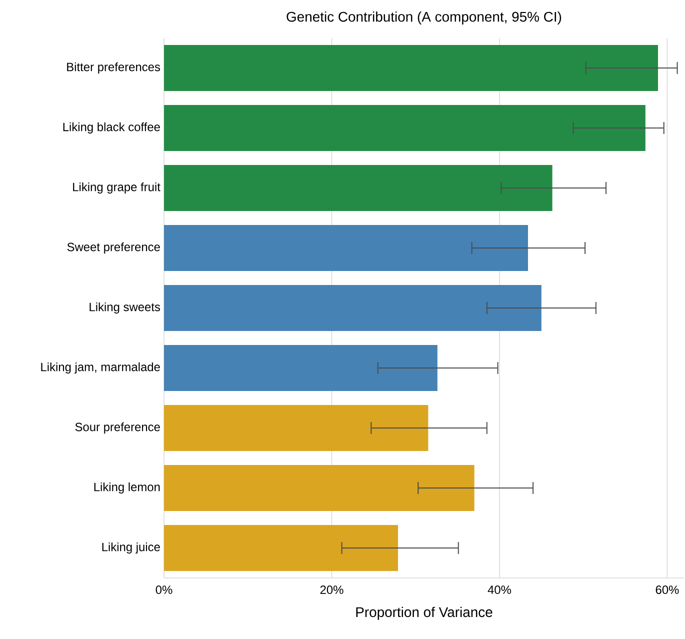  Describe the element at coordinates (111, 128) in the screenshot. I see `y-tick-label: Liking black coffee` at that location.